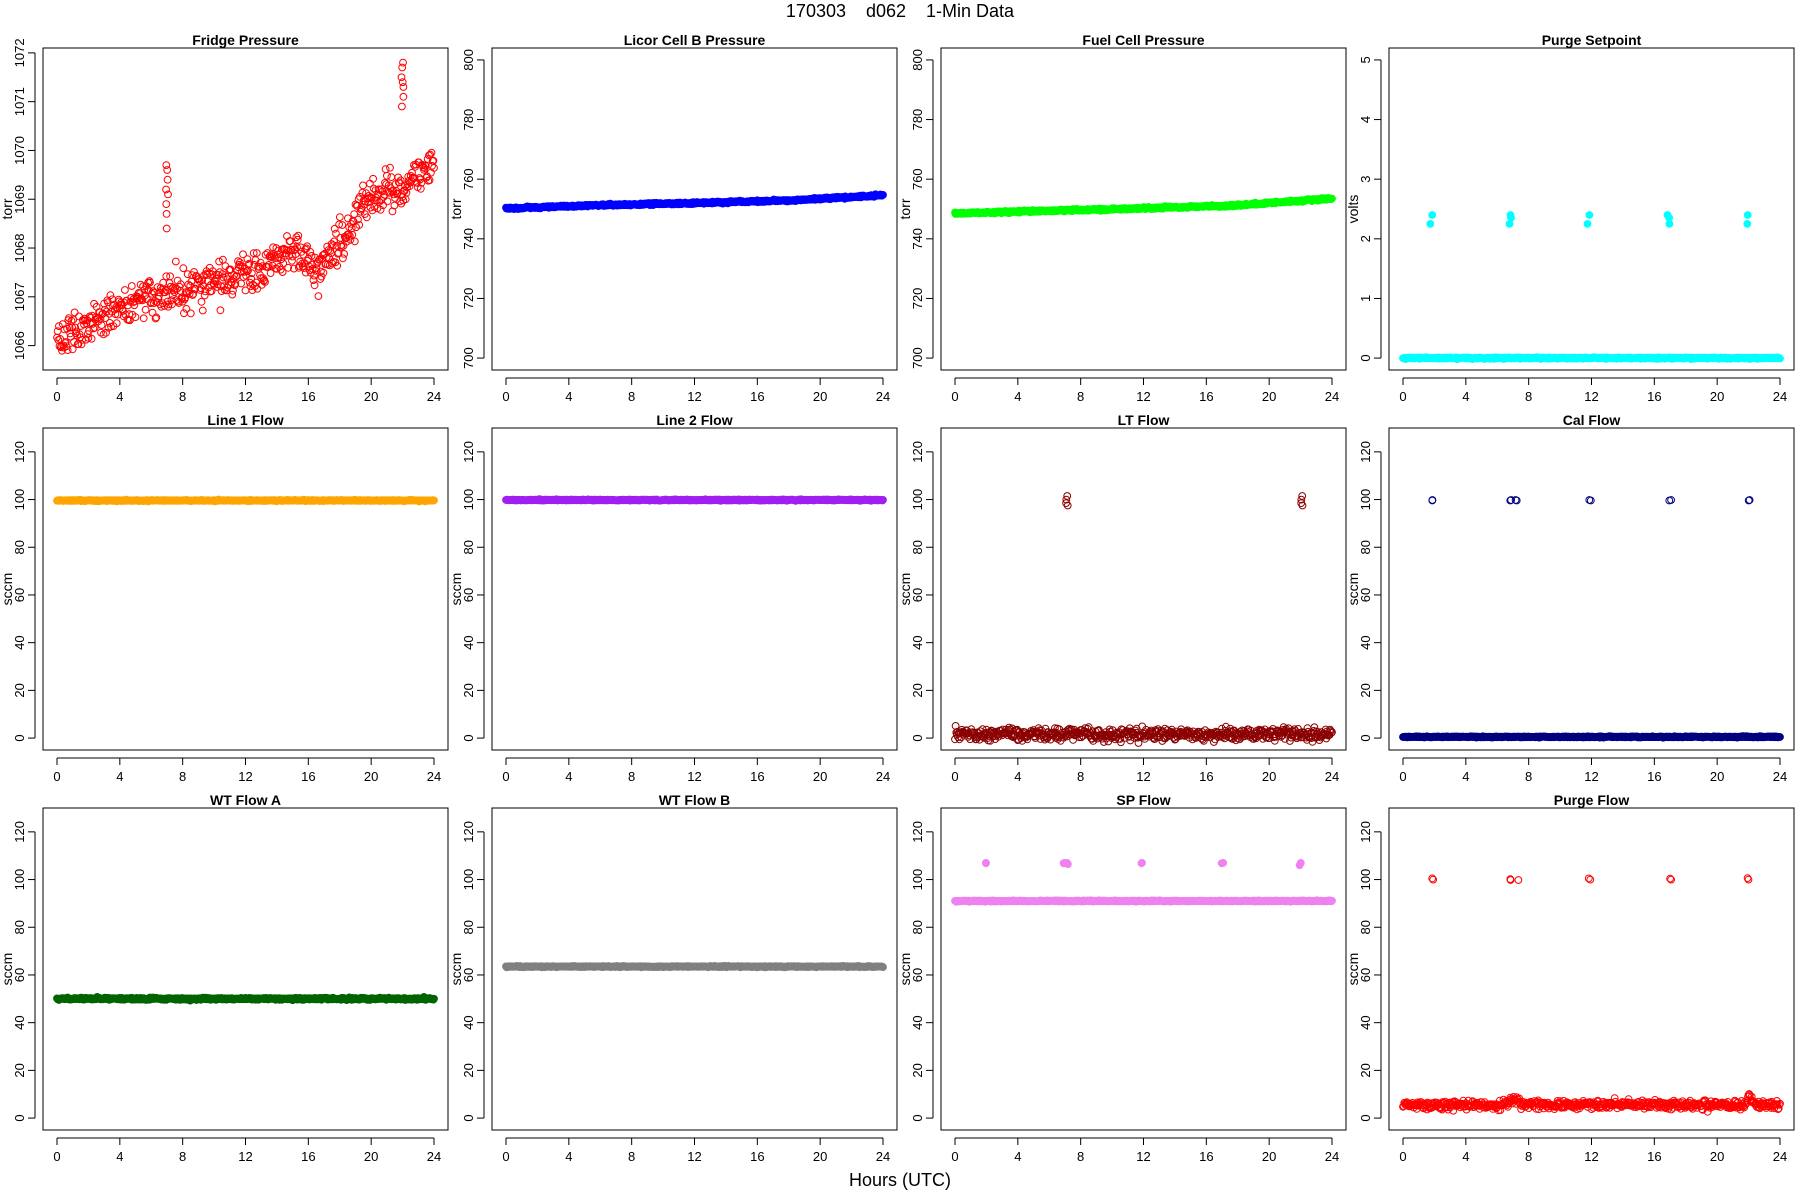  Describe the element at coordinates (695, 40) in the screenshot. I see `panel-title: Licor Cell B Pressure` at that location.